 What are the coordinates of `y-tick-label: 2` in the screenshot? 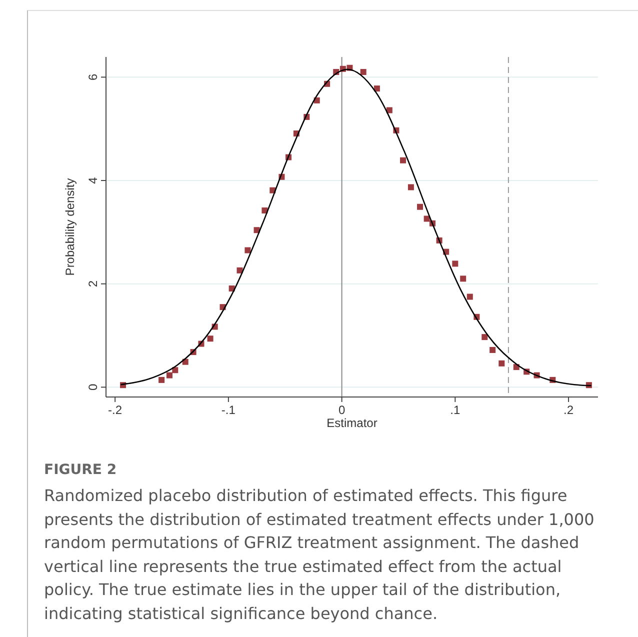 It's located at (93, 284).